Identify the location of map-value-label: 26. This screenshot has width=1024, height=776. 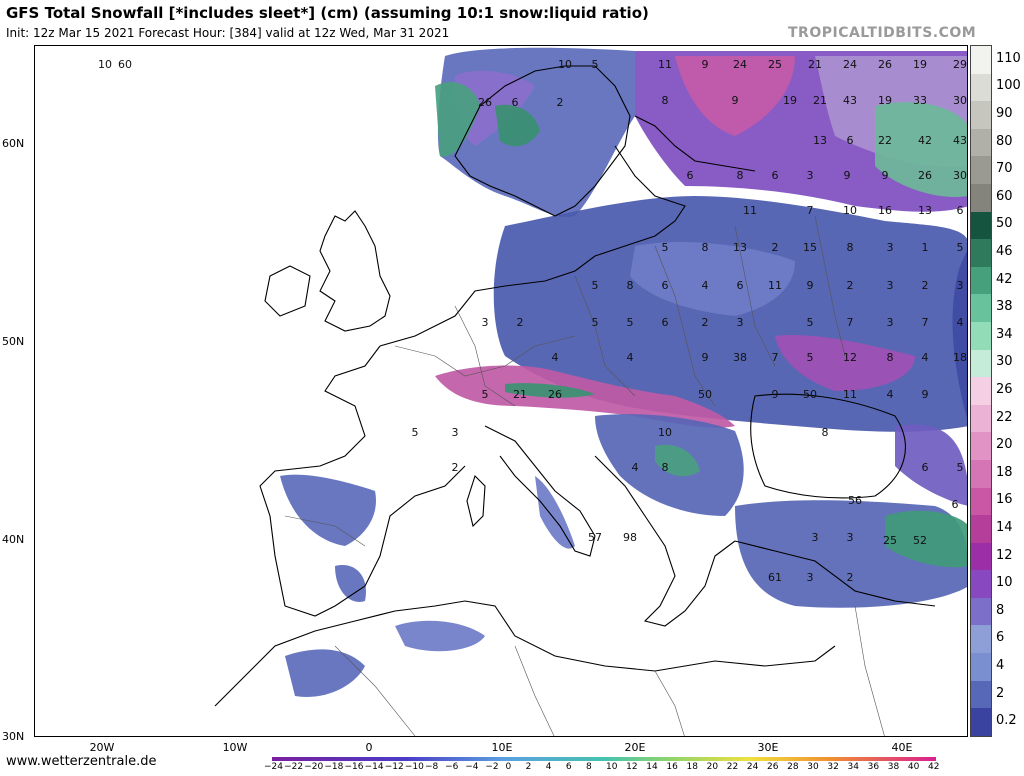
(555, 394).